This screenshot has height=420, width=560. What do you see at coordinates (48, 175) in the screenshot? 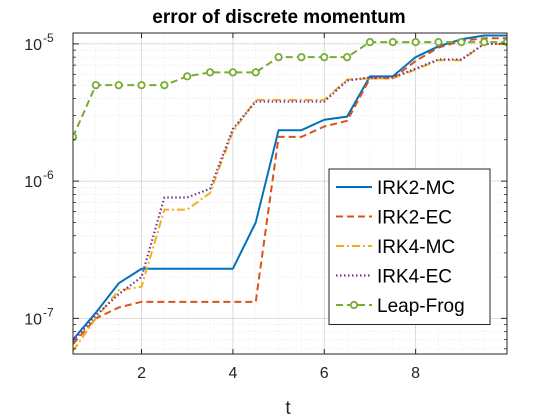
I see `y-tick-label-exponent: -6` at bounding box center [48, 175].